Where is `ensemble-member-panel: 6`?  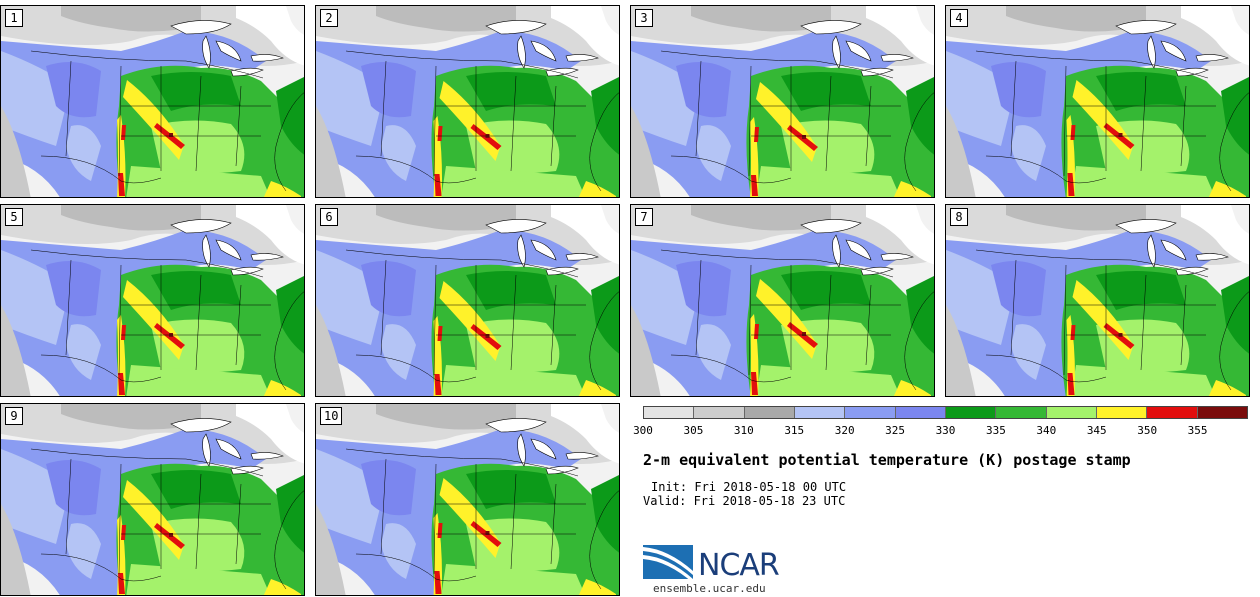 ensemble-member-panel: 6 is located at coordinates (467, 300).